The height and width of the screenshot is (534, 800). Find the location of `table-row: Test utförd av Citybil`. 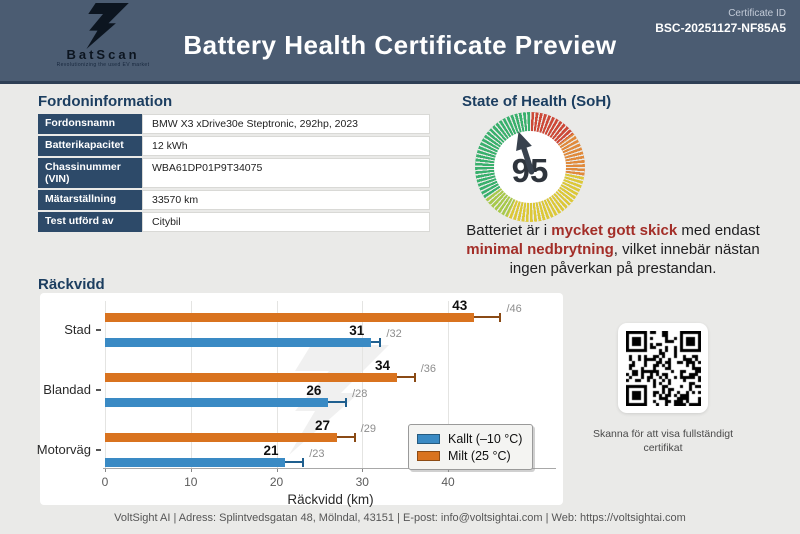

table-row: Test utförd av Citybil is located at coordinates (234, 222).